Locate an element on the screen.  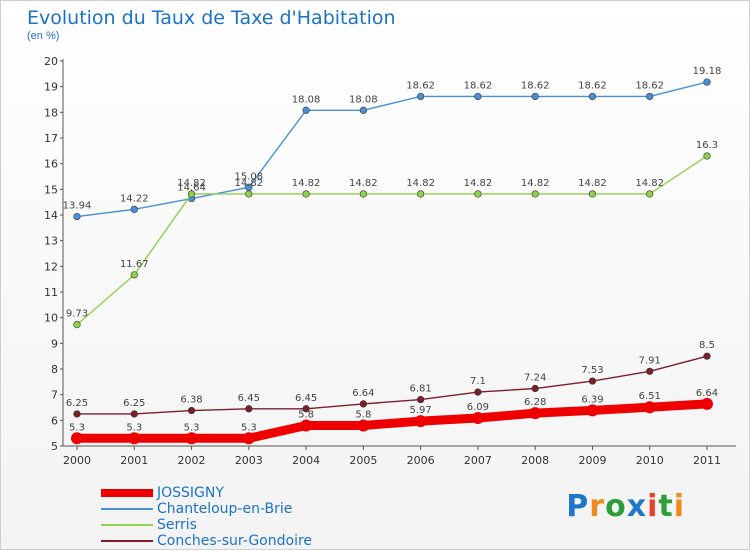
legend-swatch-chanteloup is located at coordinates (127, 509).